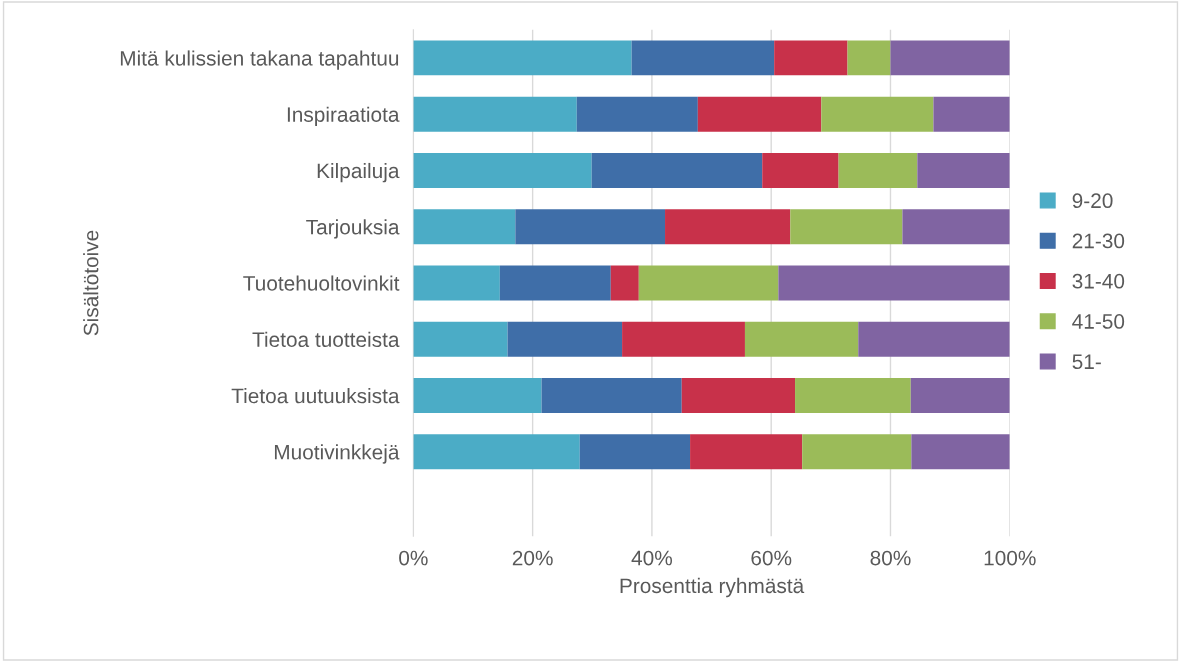 The width and height of the screenshot is (1181, 662). What do you see at coordinates (343, 116) in the screenshot?
I see `y-tick-label: Inspiraatiota` at bounding box center [343, 116].